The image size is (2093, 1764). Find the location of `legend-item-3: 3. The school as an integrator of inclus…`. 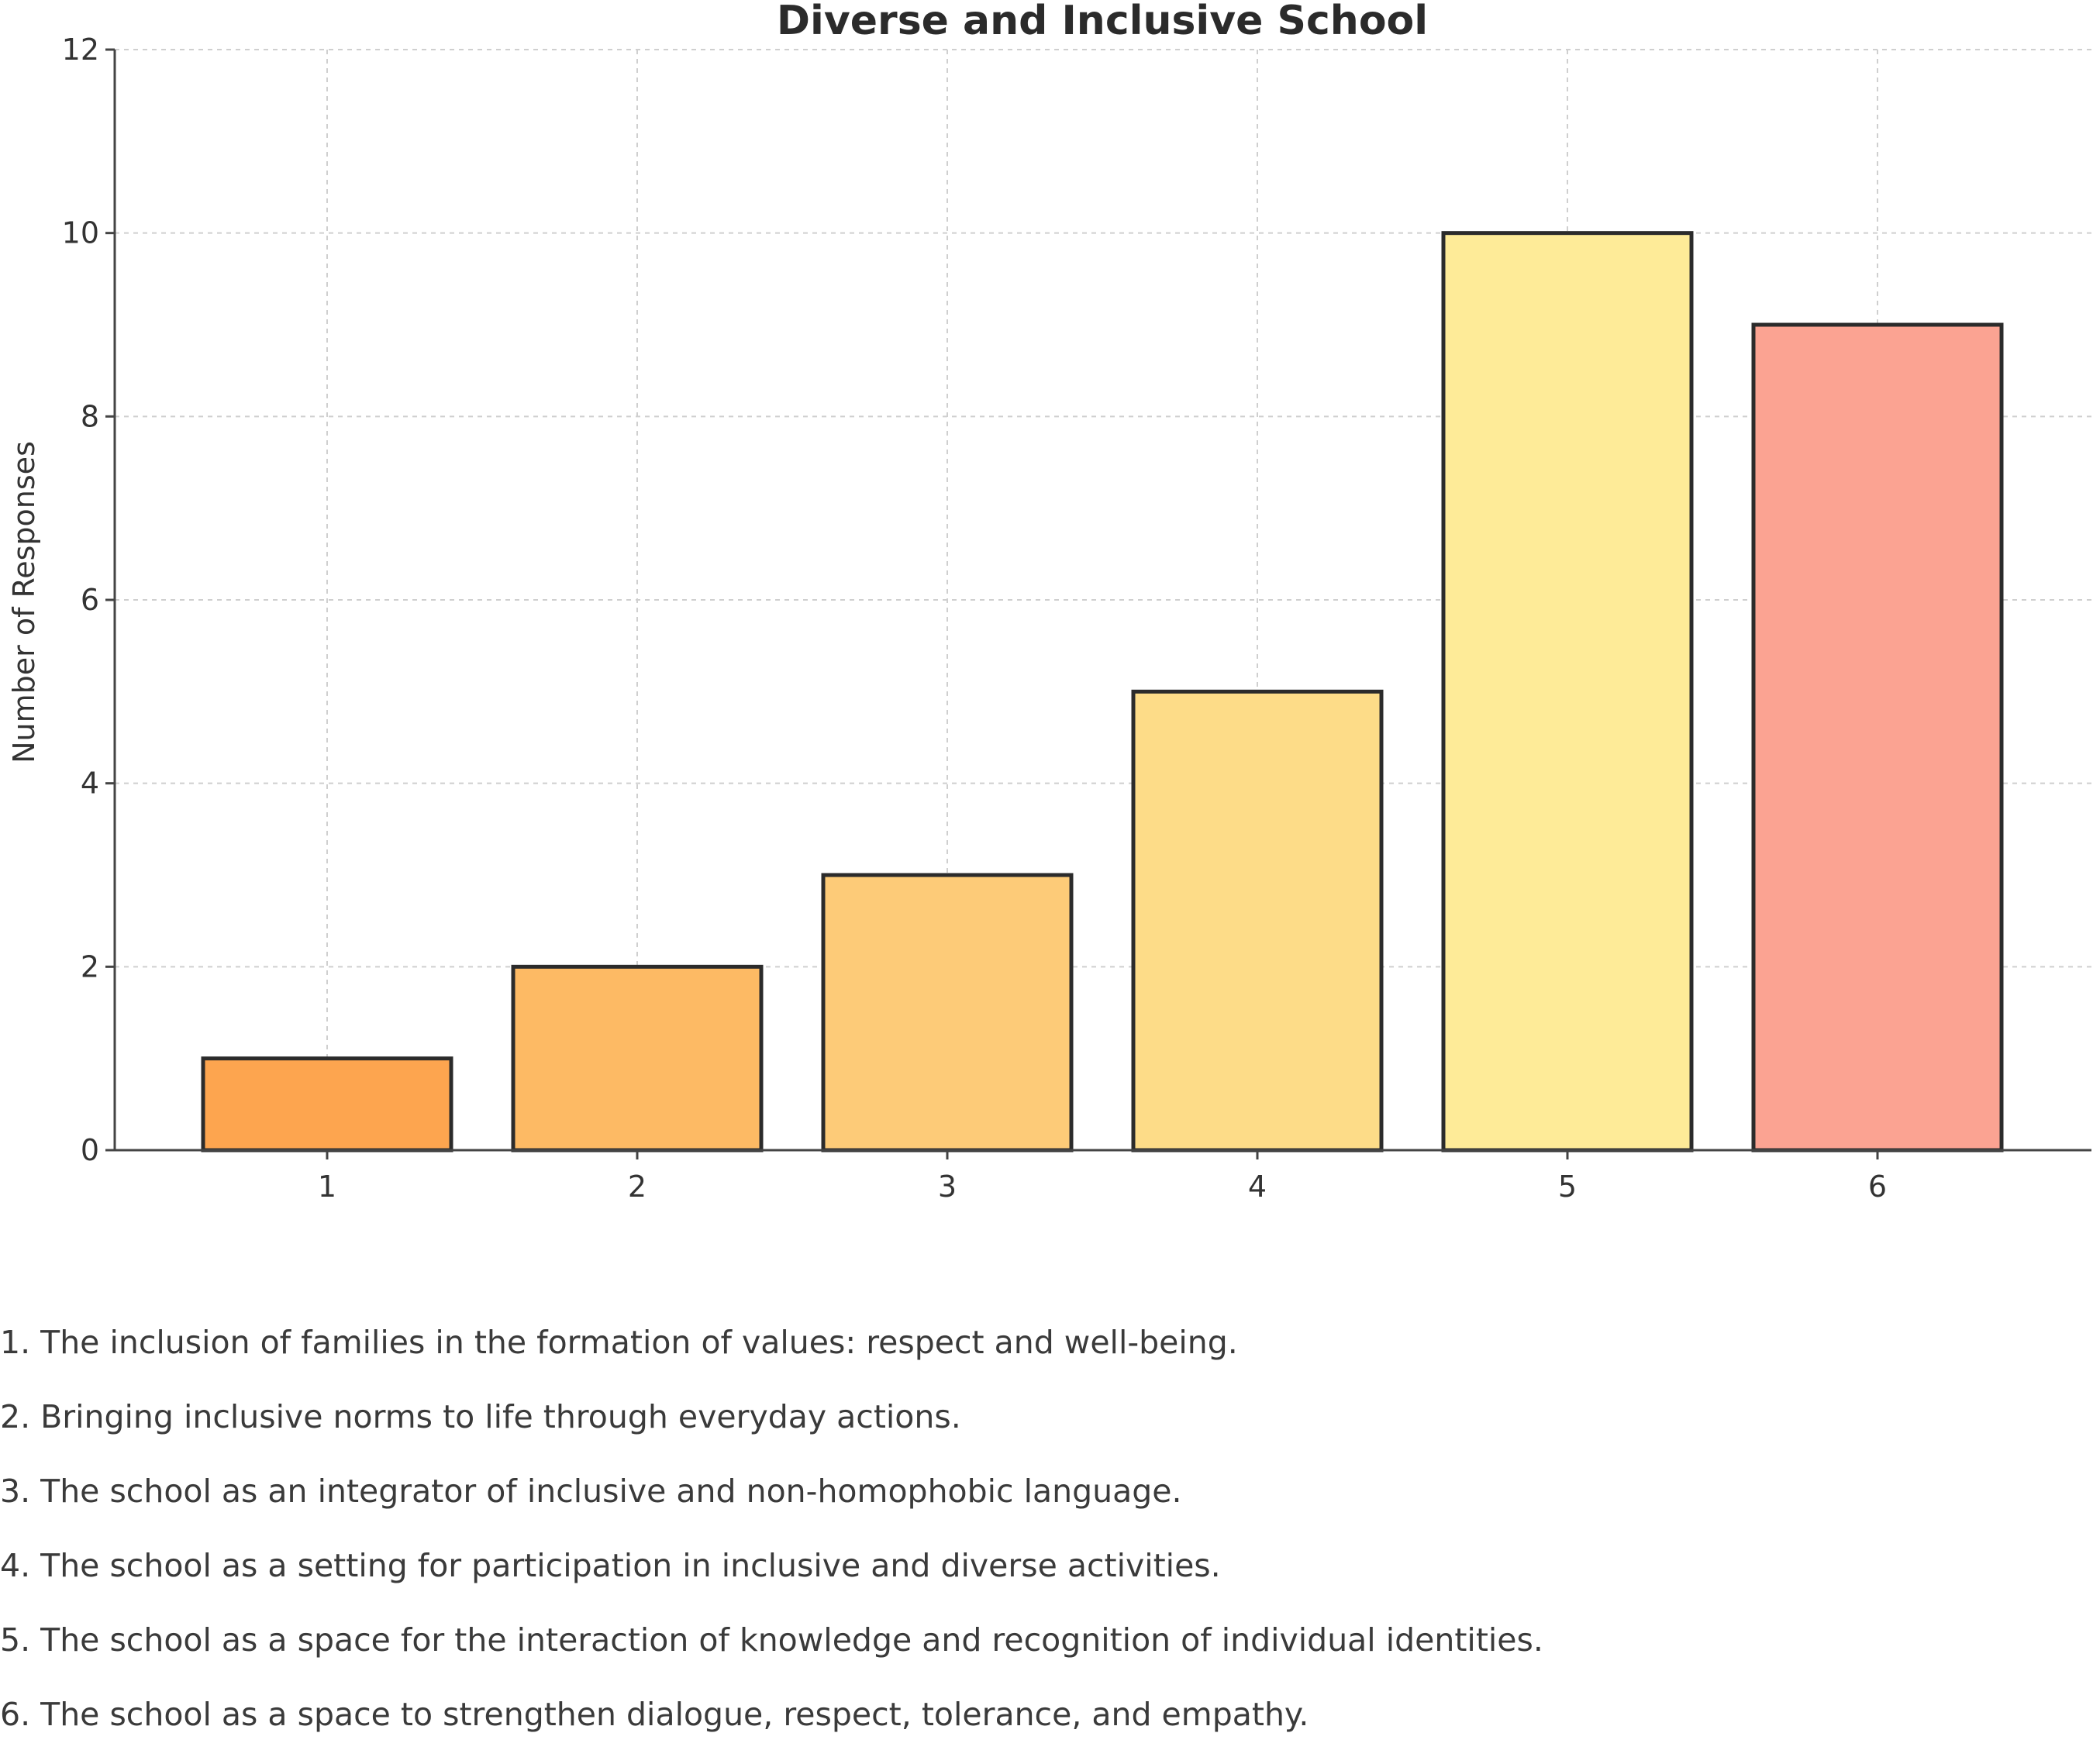

legend-item-3: 3. The school as an integrator of inclus… is located at coordinates (591, 1491).